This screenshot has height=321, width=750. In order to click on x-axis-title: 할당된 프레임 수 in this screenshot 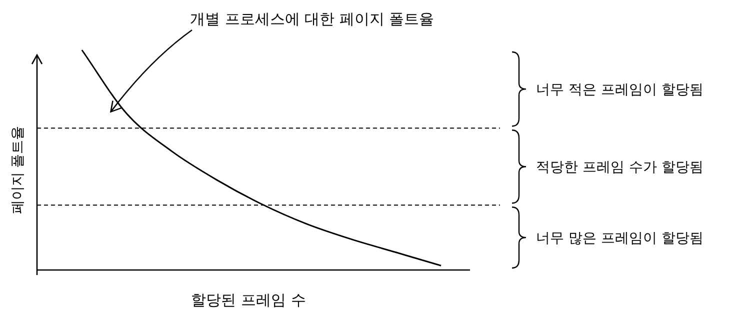, I will do `click(248, 300)`.